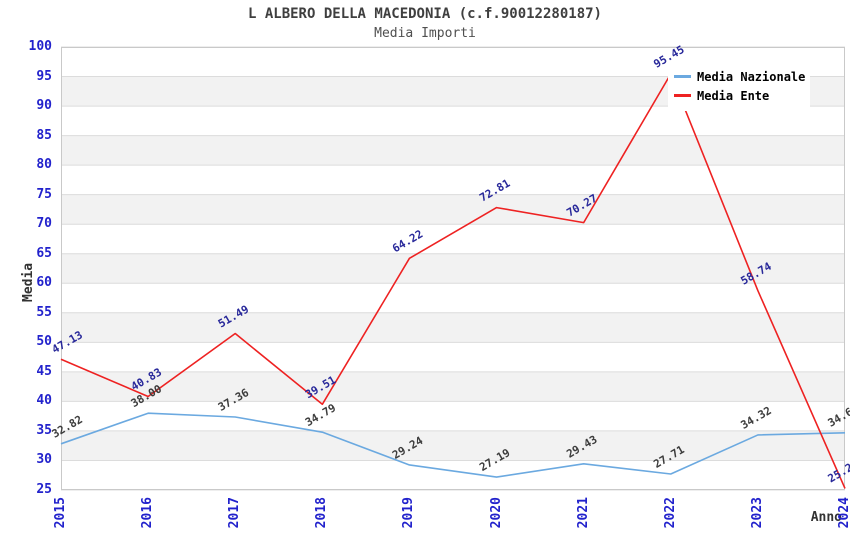 The height and width of the screenshot is (550, 850). Describe the element at coordinates (44, 106) in the screenshot. I see `y-tick-label: 90` at that location.